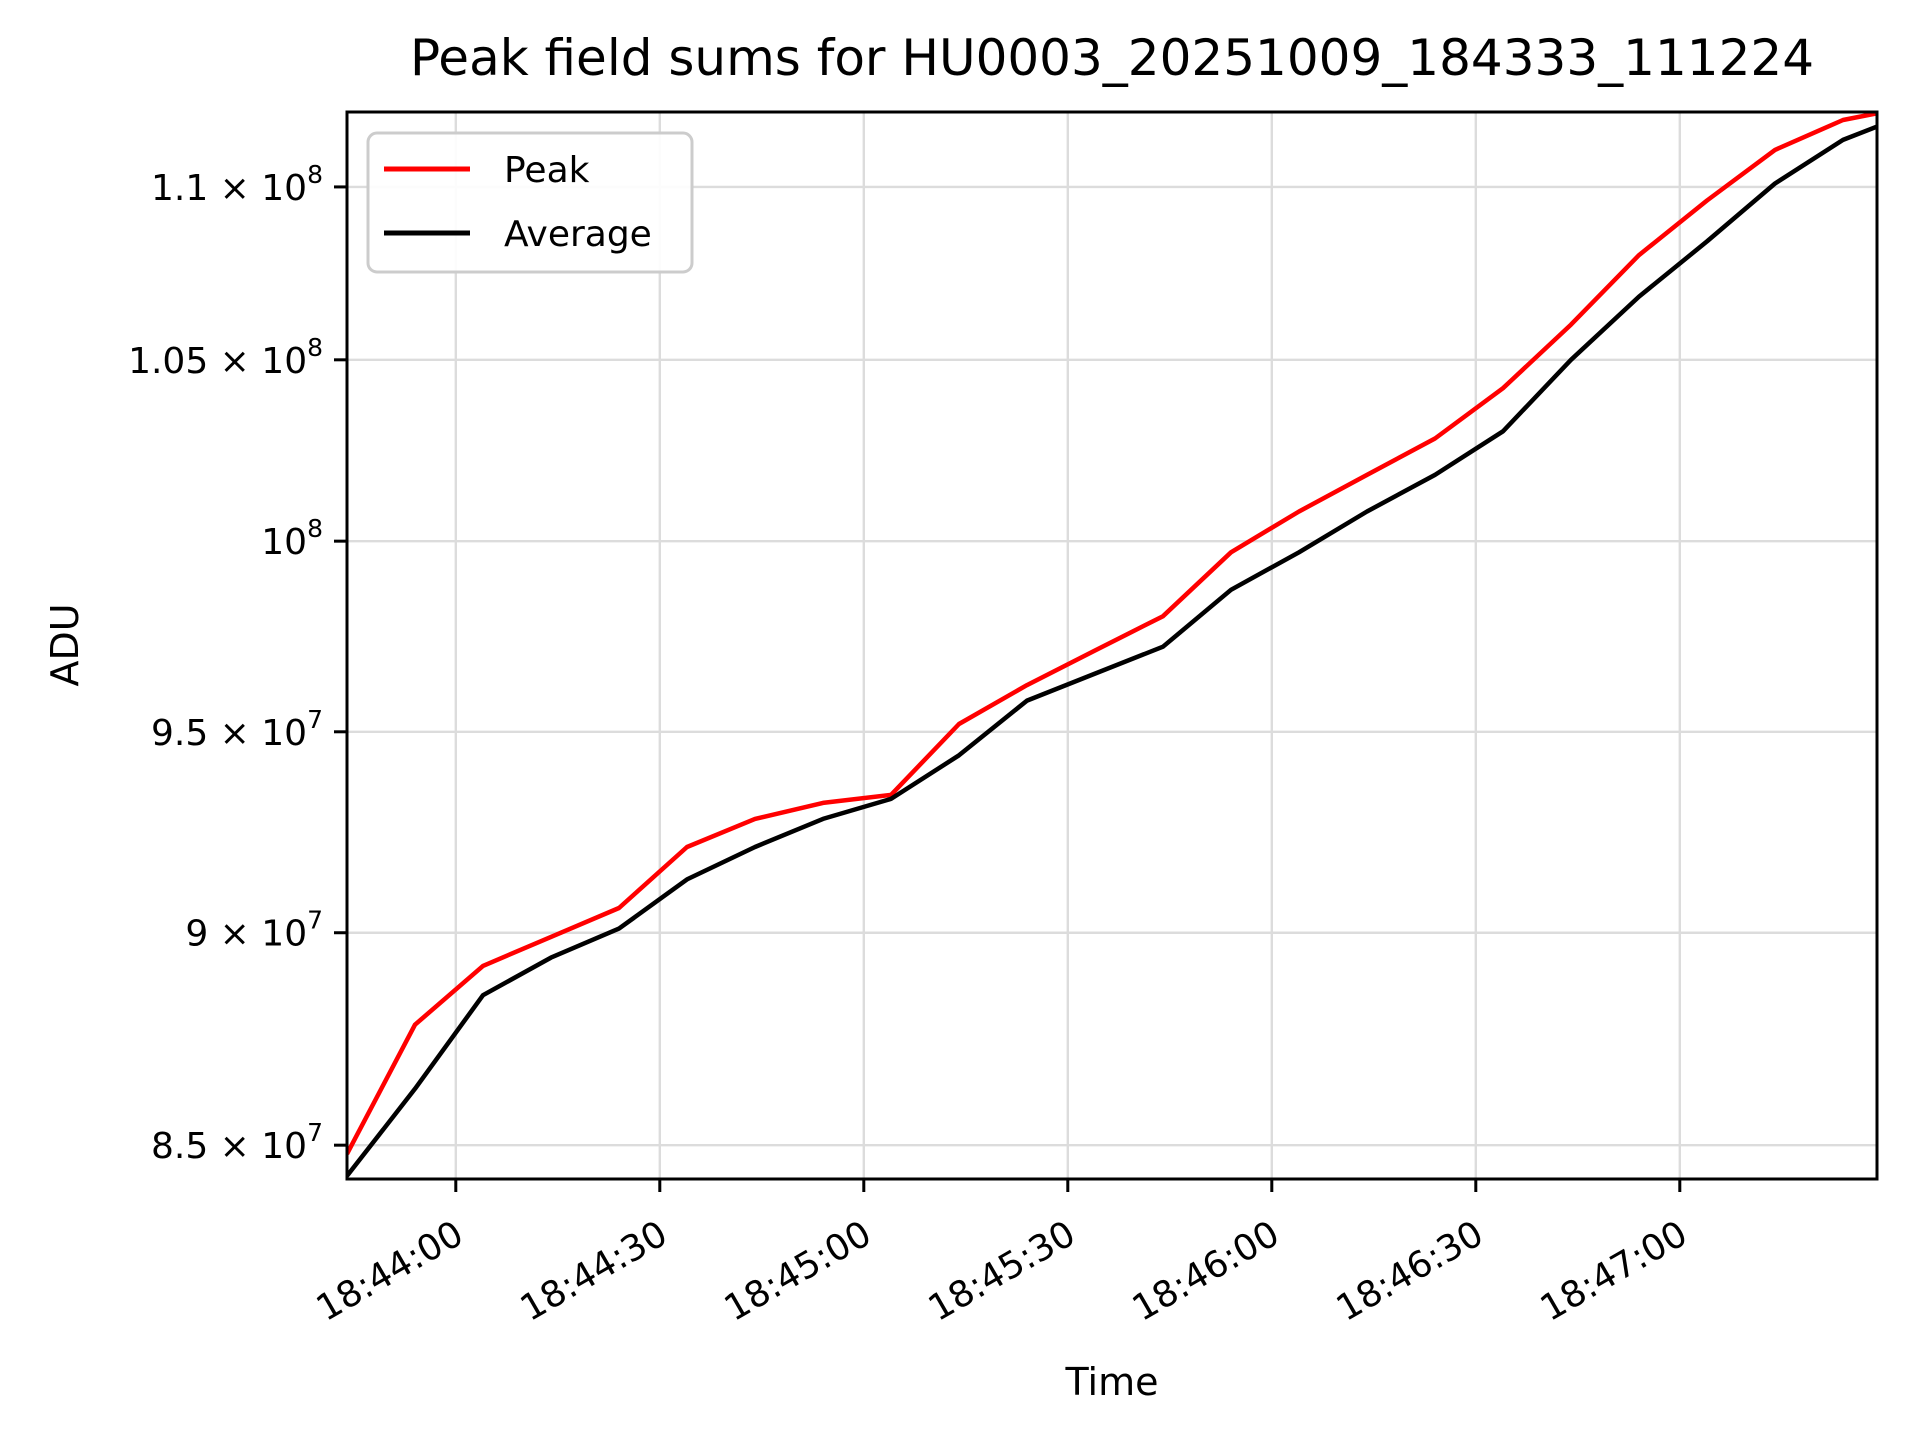 This screenshot has width=1920, height=1440. What do you see at coordinates (237, 184) in the screenshot?
I see `y-tick-label: 1.1 × 108` at bounding box center [237, 184].